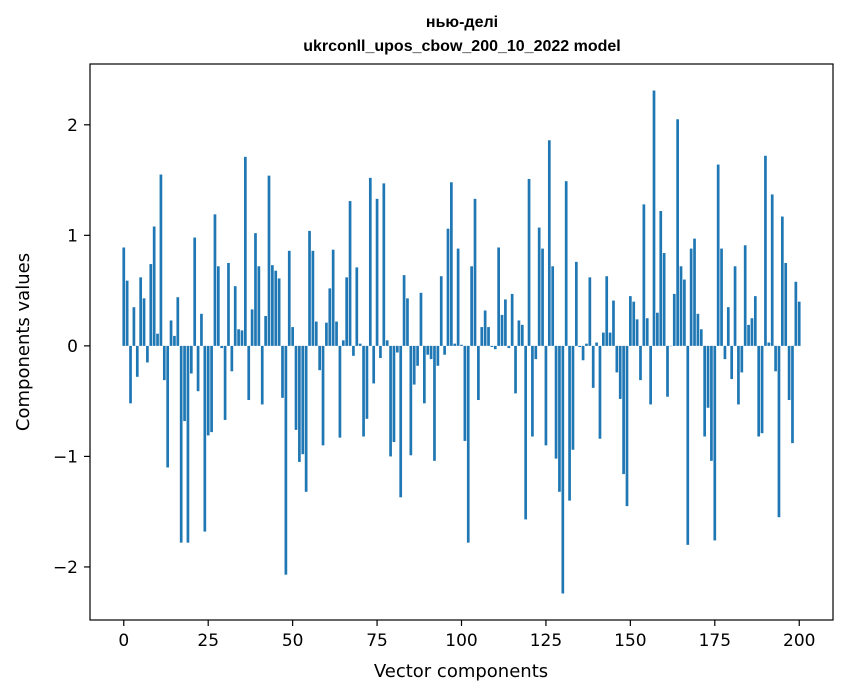 The height and width of the screenshot is (696, 847). What do you see at coordinates (293, 641) in the screenshot?
I see `x-tick-label: 50` at bounding box center [293, 641].